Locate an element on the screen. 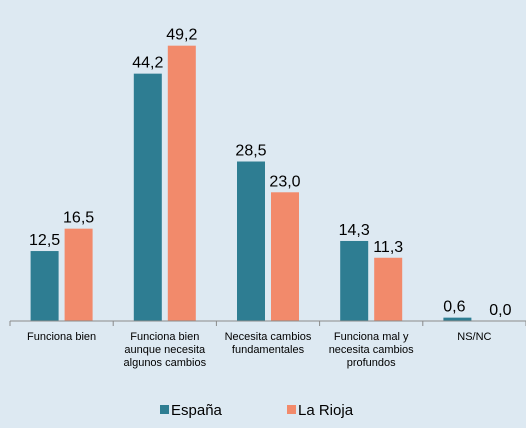 The width and height of the screenshot is (526, 428). value-label: 11,3 is located at coordinates (388, 247).